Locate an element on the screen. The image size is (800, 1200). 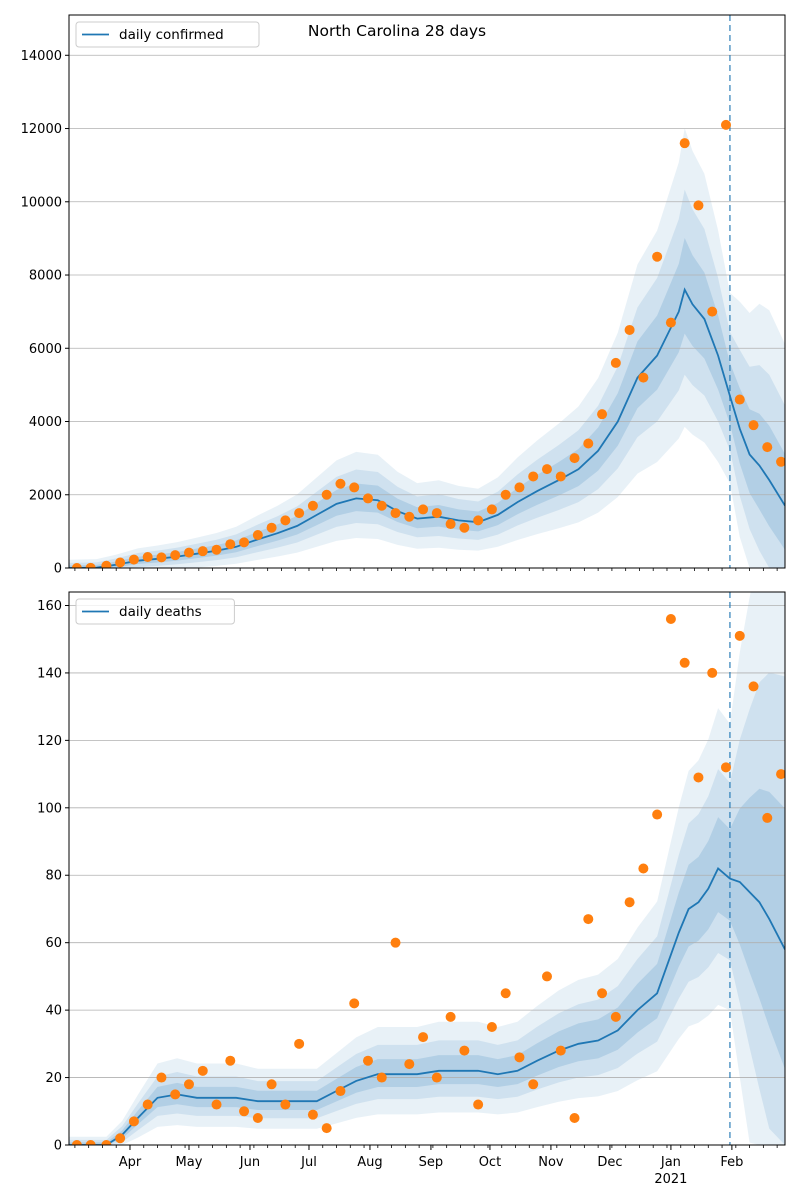
legend-box is located at coordinates (155, 611).